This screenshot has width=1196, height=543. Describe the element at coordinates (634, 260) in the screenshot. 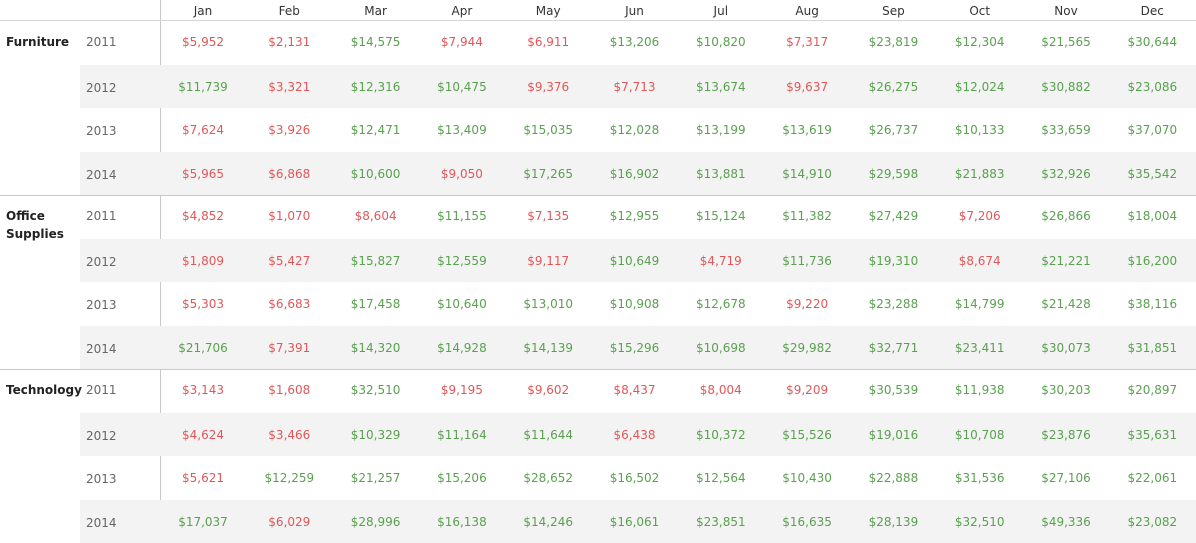

I see `value-cell: $10,649` at that location.